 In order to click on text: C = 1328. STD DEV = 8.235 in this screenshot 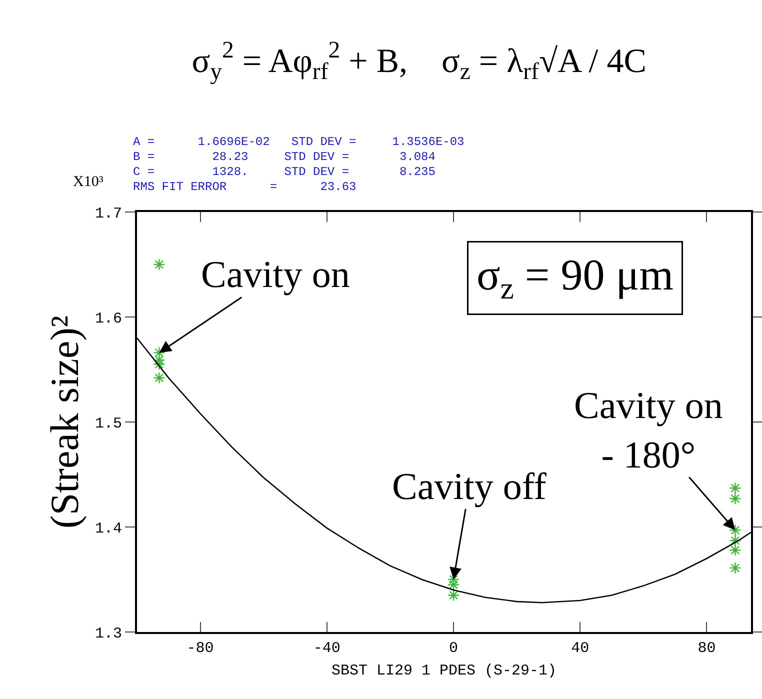, I will do `click(284, 172)`.